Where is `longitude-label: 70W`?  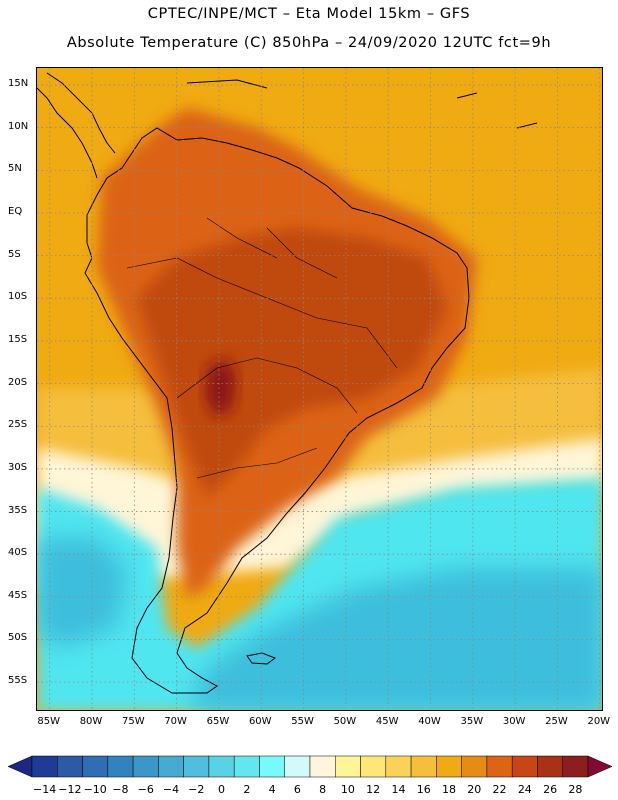 longitude-label: 70W is located at coordinates (175, 721).